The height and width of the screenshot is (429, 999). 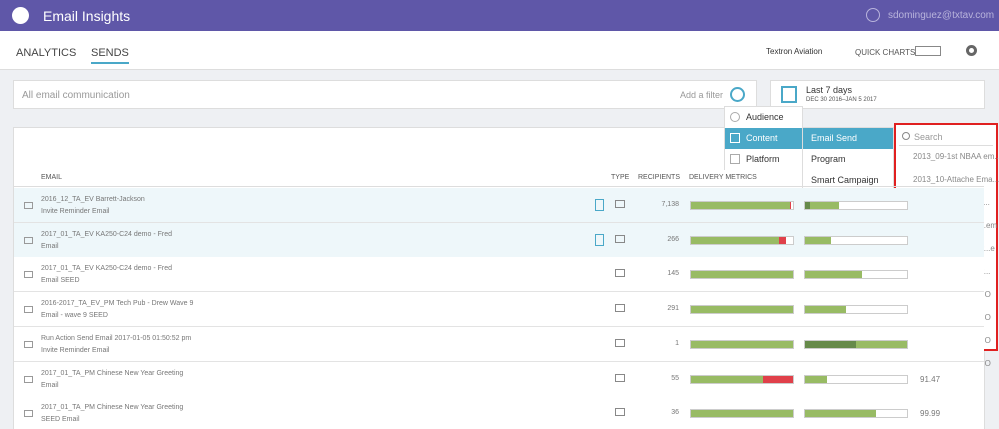 I want to click on submenu-item: Program, so click(x=848, y=159).